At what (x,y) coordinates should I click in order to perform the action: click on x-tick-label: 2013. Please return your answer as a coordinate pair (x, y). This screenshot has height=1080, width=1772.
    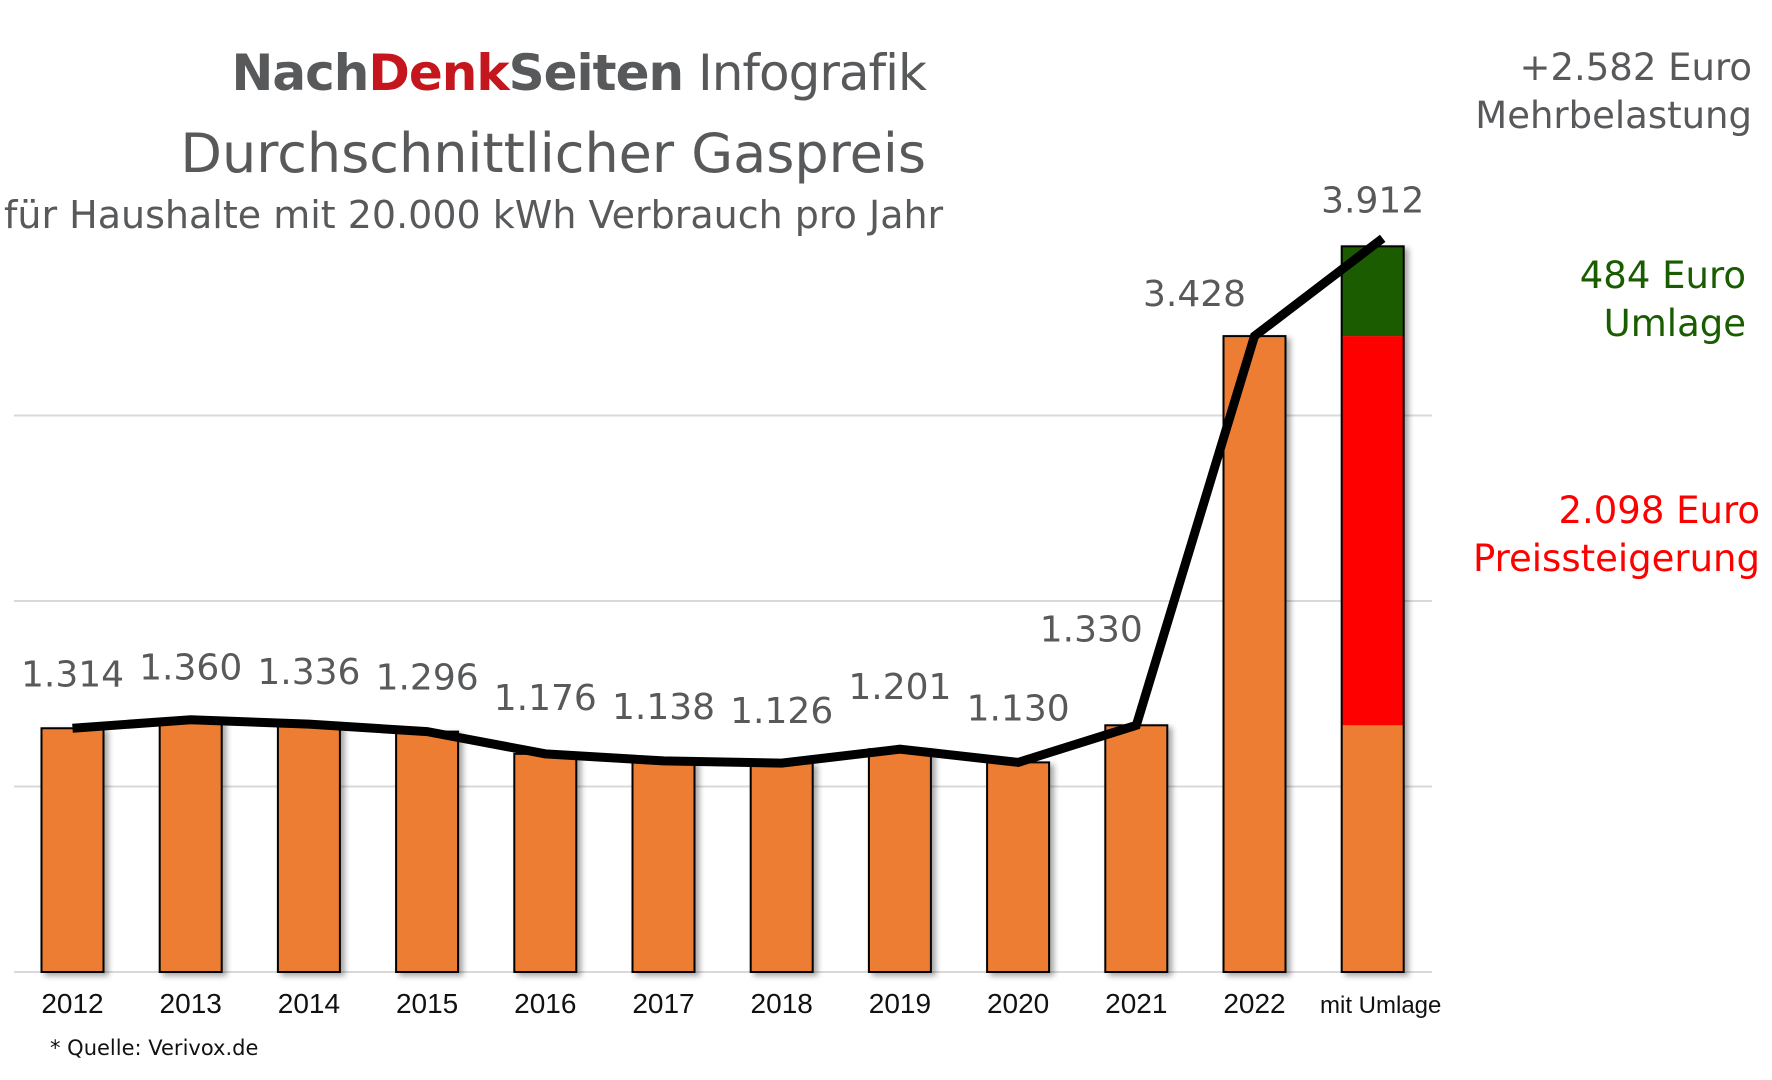
    Looking at the image, I should click on (191, 1003).